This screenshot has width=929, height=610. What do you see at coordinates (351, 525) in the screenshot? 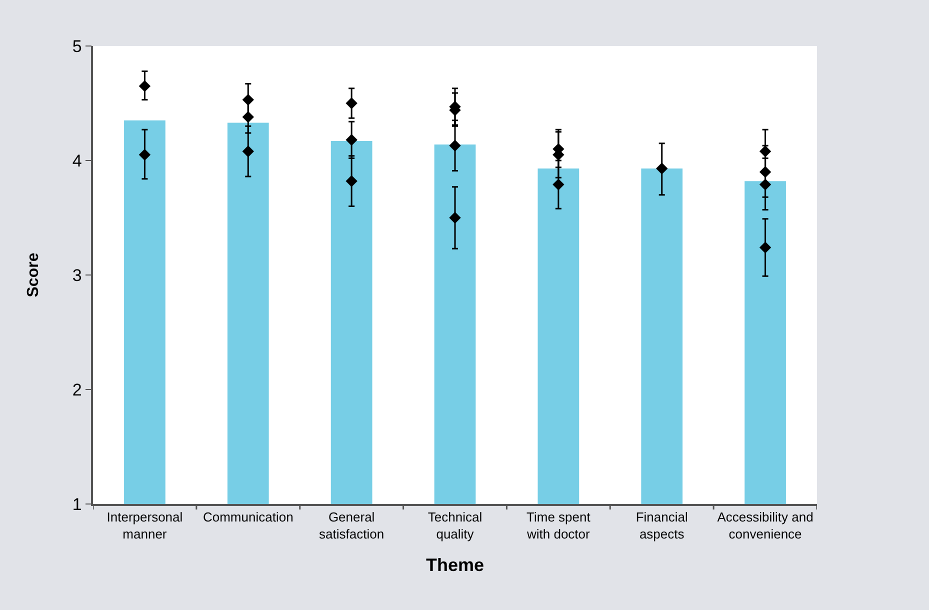
I see `x-tick-label: General satisfaction` at bounding box center [351, 525].